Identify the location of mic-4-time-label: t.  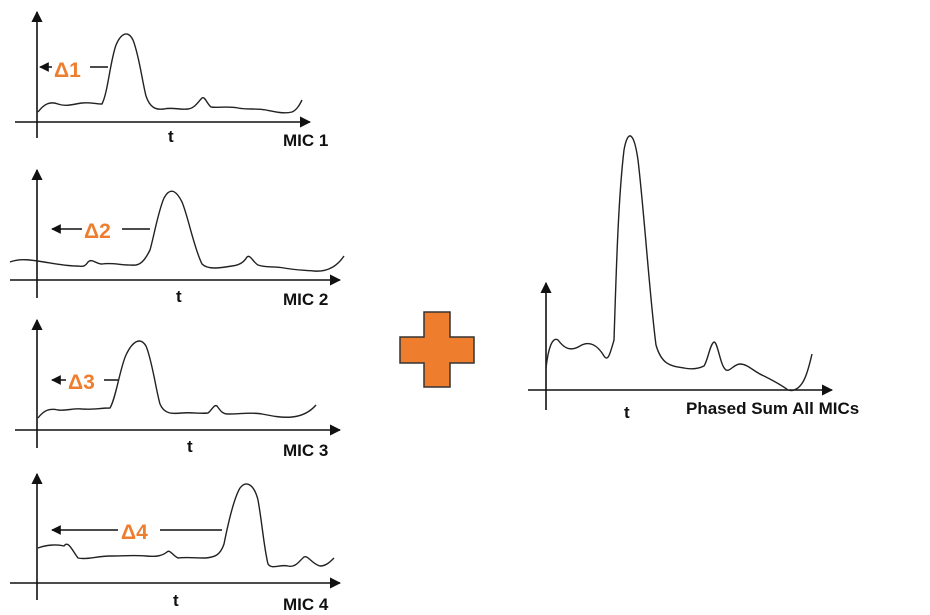
(176, 600).